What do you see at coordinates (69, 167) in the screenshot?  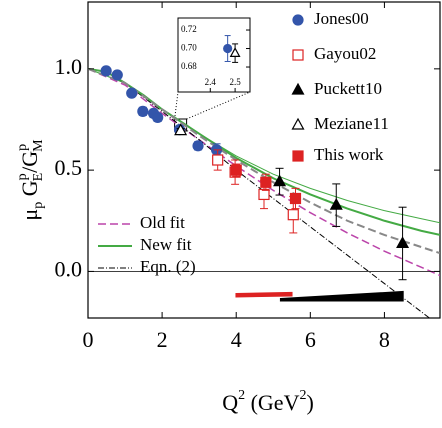 I see `y-tick-label: 0.5` at bounding box center [69, 167].